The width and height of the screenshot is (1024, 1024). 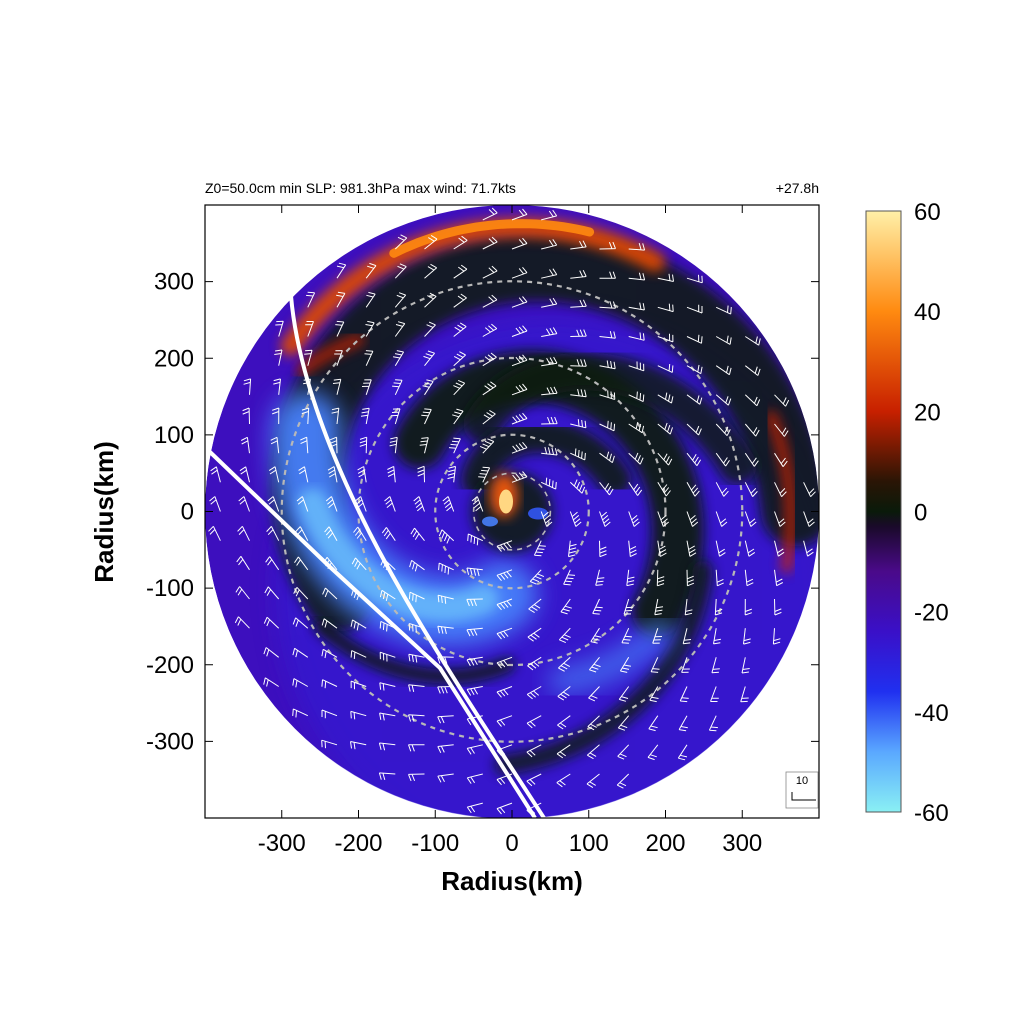 I want to click on x-tick-label: 300, so click(x=742, y=843).